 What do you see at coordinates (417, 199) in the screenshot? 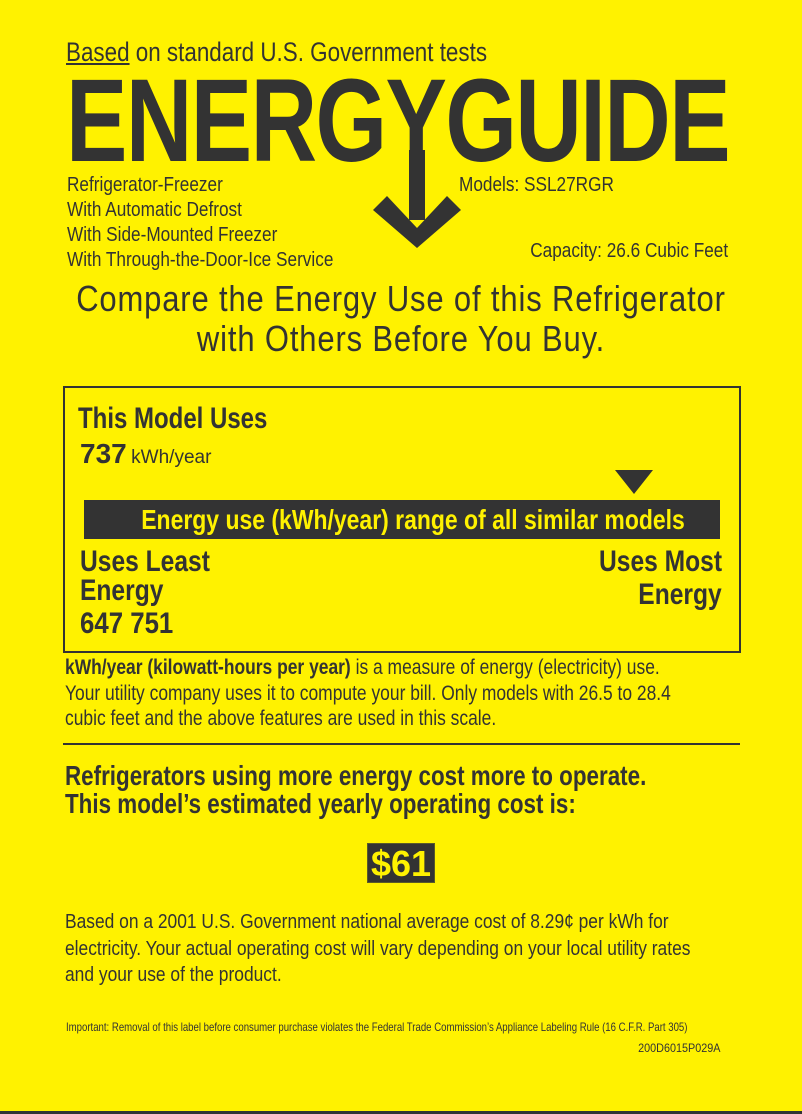
I see `down-arrow-icon` at bounding box center [417, 199].